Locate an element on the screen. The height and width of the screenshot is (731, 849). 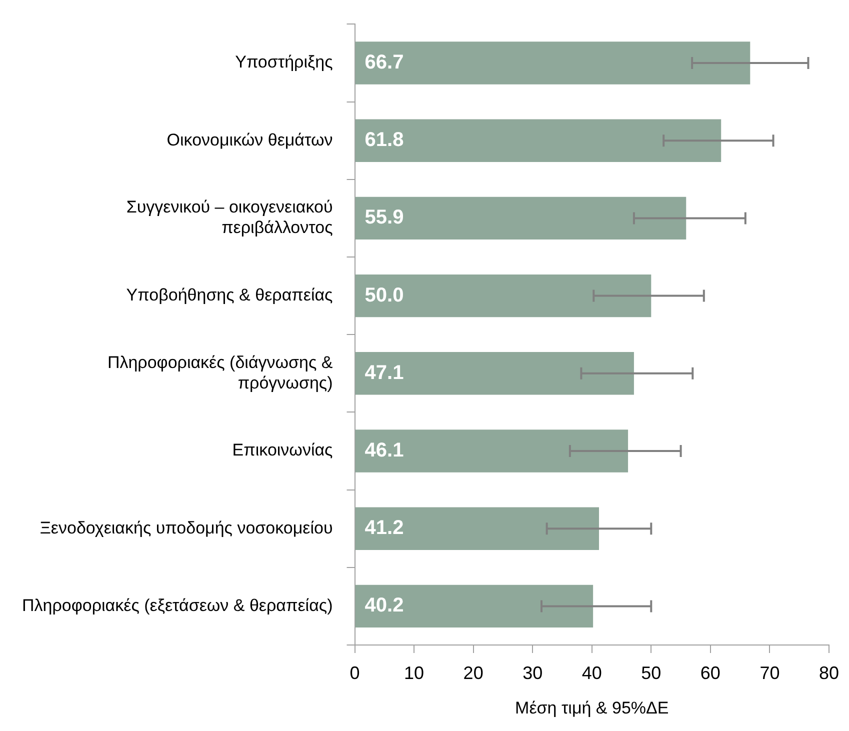
y-tick-label: Υποστήριξης is located at coordinates (284, 62).